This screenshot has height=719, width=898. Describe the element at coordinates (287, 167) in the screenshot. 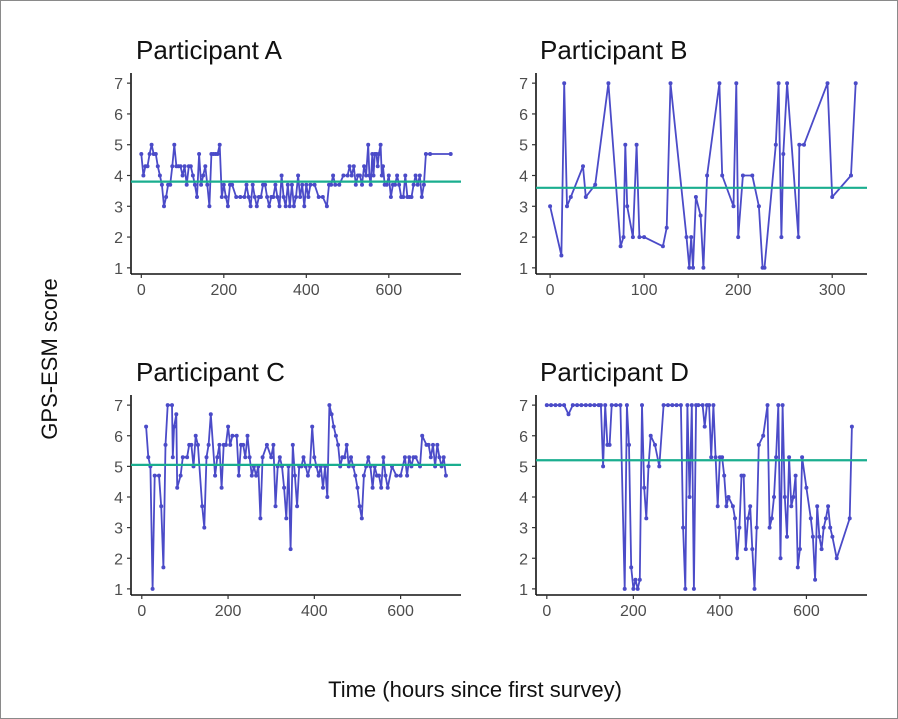

I see `panel-1: Participant A 1 2 3 4 5 6 7 0 200 400 600` at that location.